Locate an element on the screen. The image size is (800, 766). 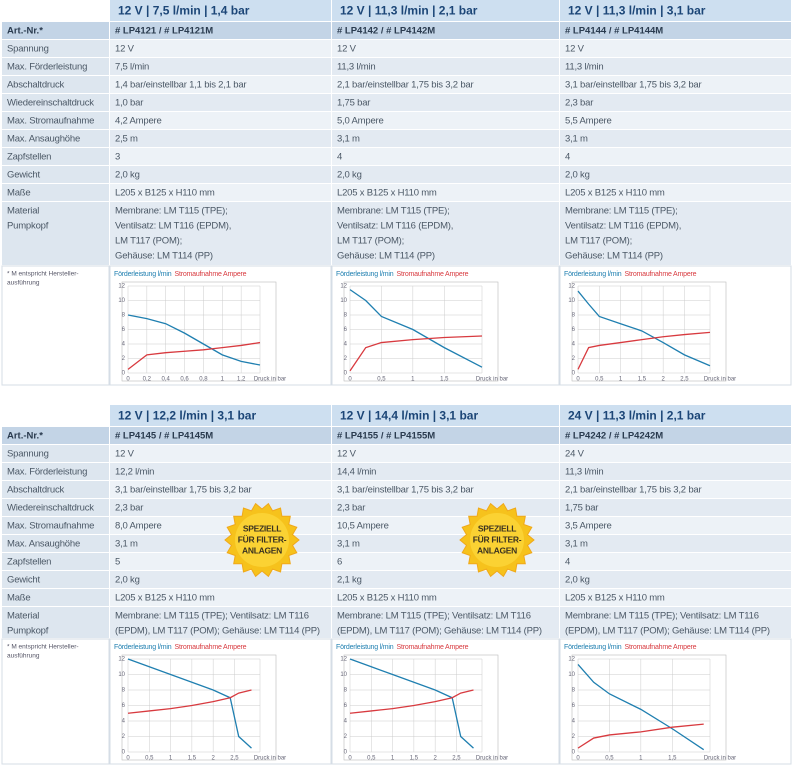
plot-frame is located at coordinates (649, 707).